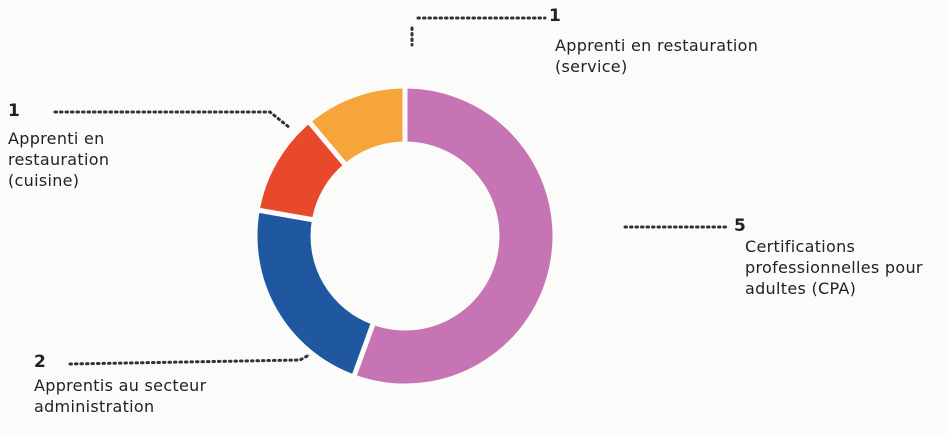  What do you see at coordinates (40, 362) in the screenshot?
I see `value-label: 2` at bounding box center [40, 362].